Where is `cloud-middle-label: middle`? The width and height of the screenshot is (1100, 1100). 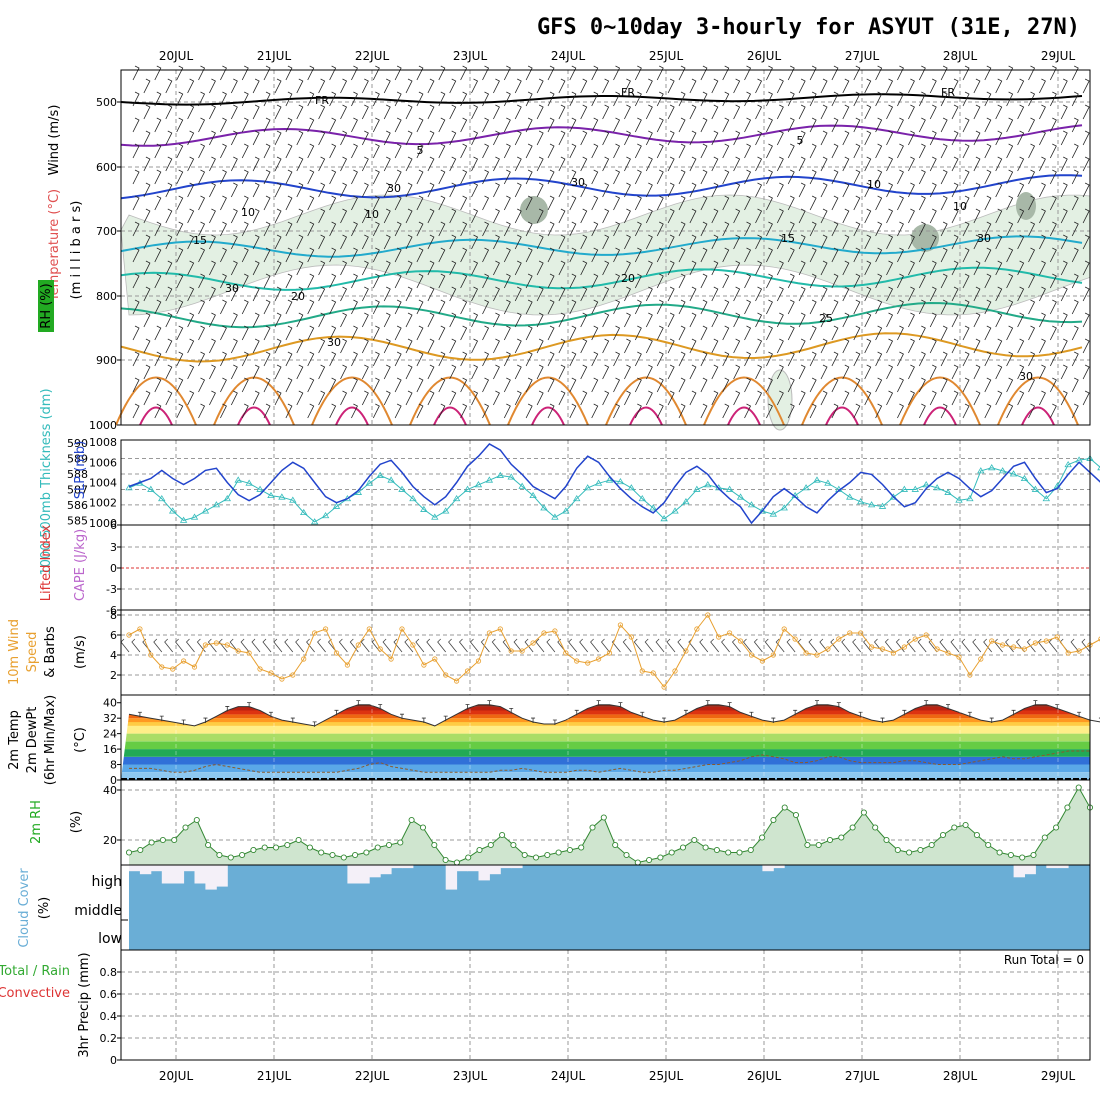 cloud-middle-label: middle is located at coordinates (98, 911).